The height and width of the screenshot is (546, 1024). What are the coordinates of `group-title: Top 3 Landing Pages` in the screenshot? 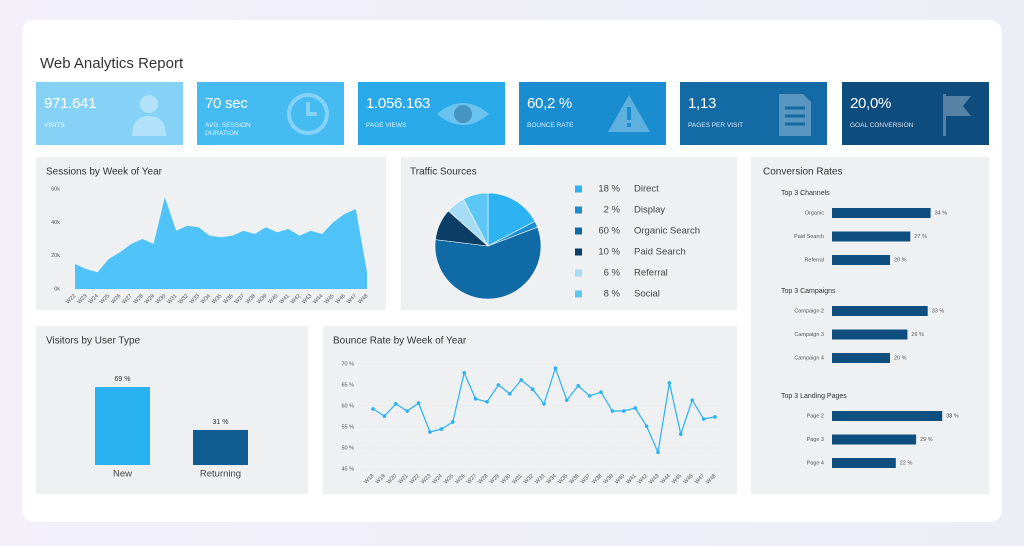 It's located at (814, 396).